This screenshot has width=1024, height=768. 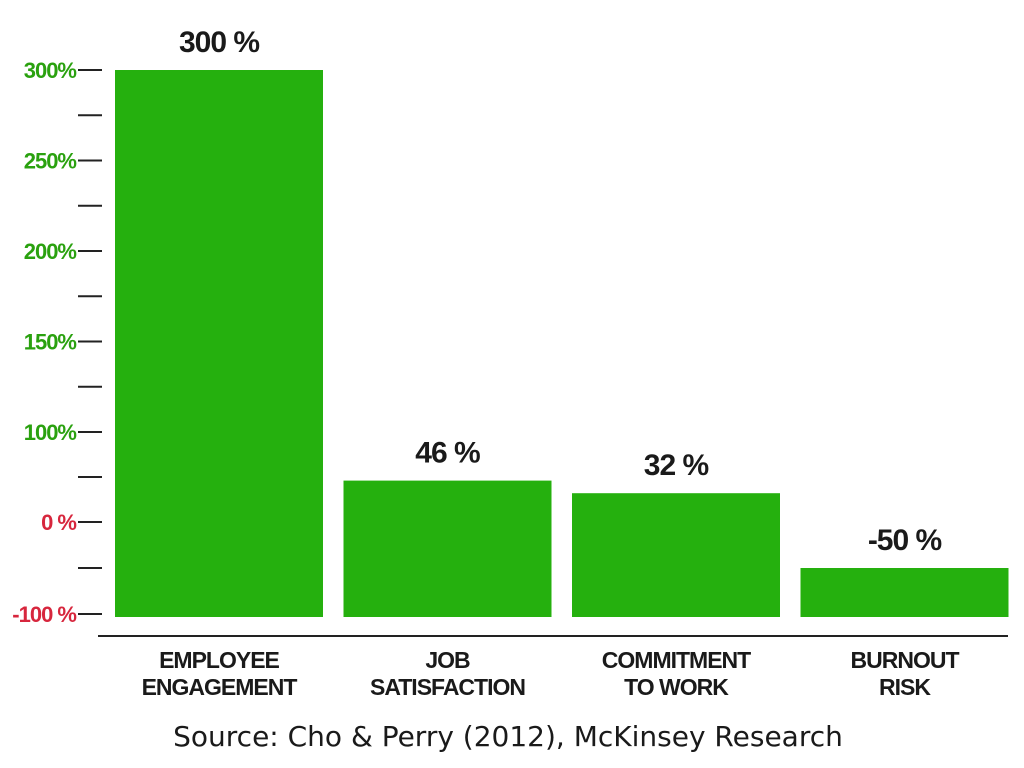 What do you see at coordinates (50, 70) in the screenshot?
I see `y-tick-label: 300%` at bounding box center [50, 70].